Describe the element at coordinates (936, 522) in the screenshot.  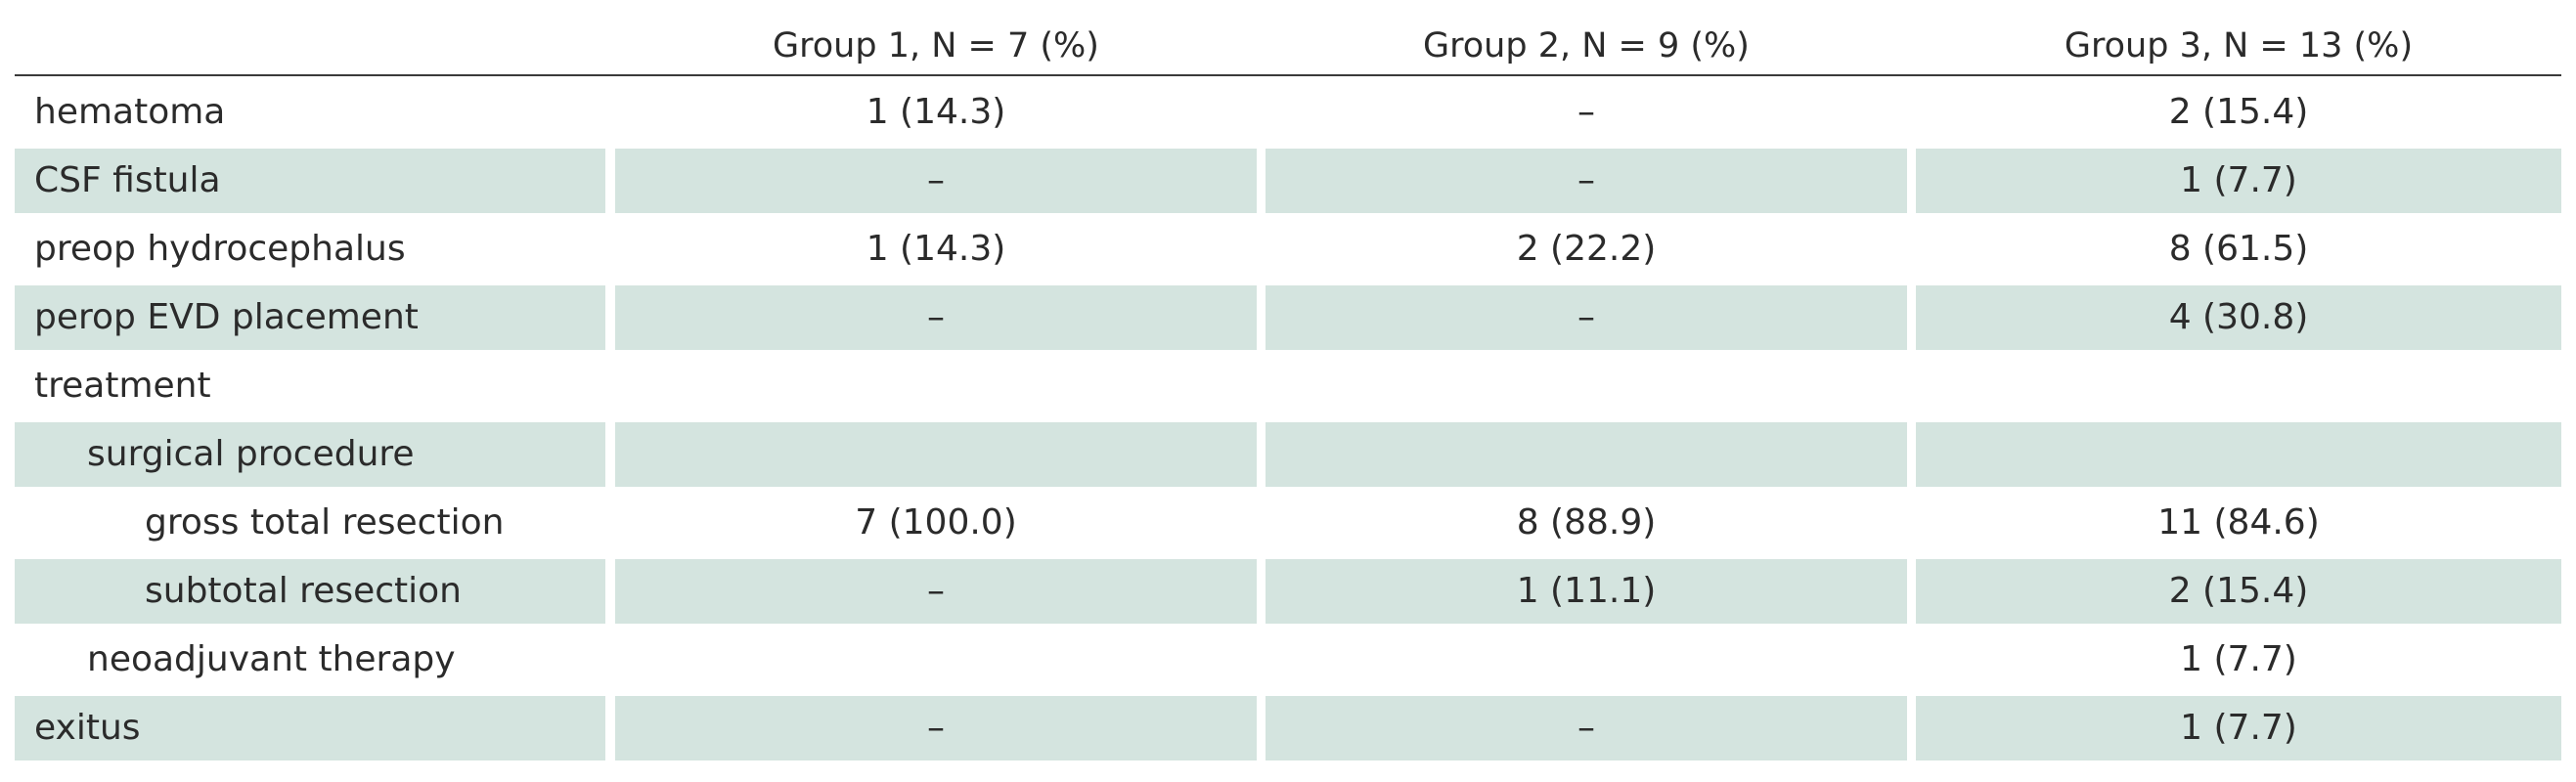
I see `cell-group-1: 7 (100.0)` at that location.